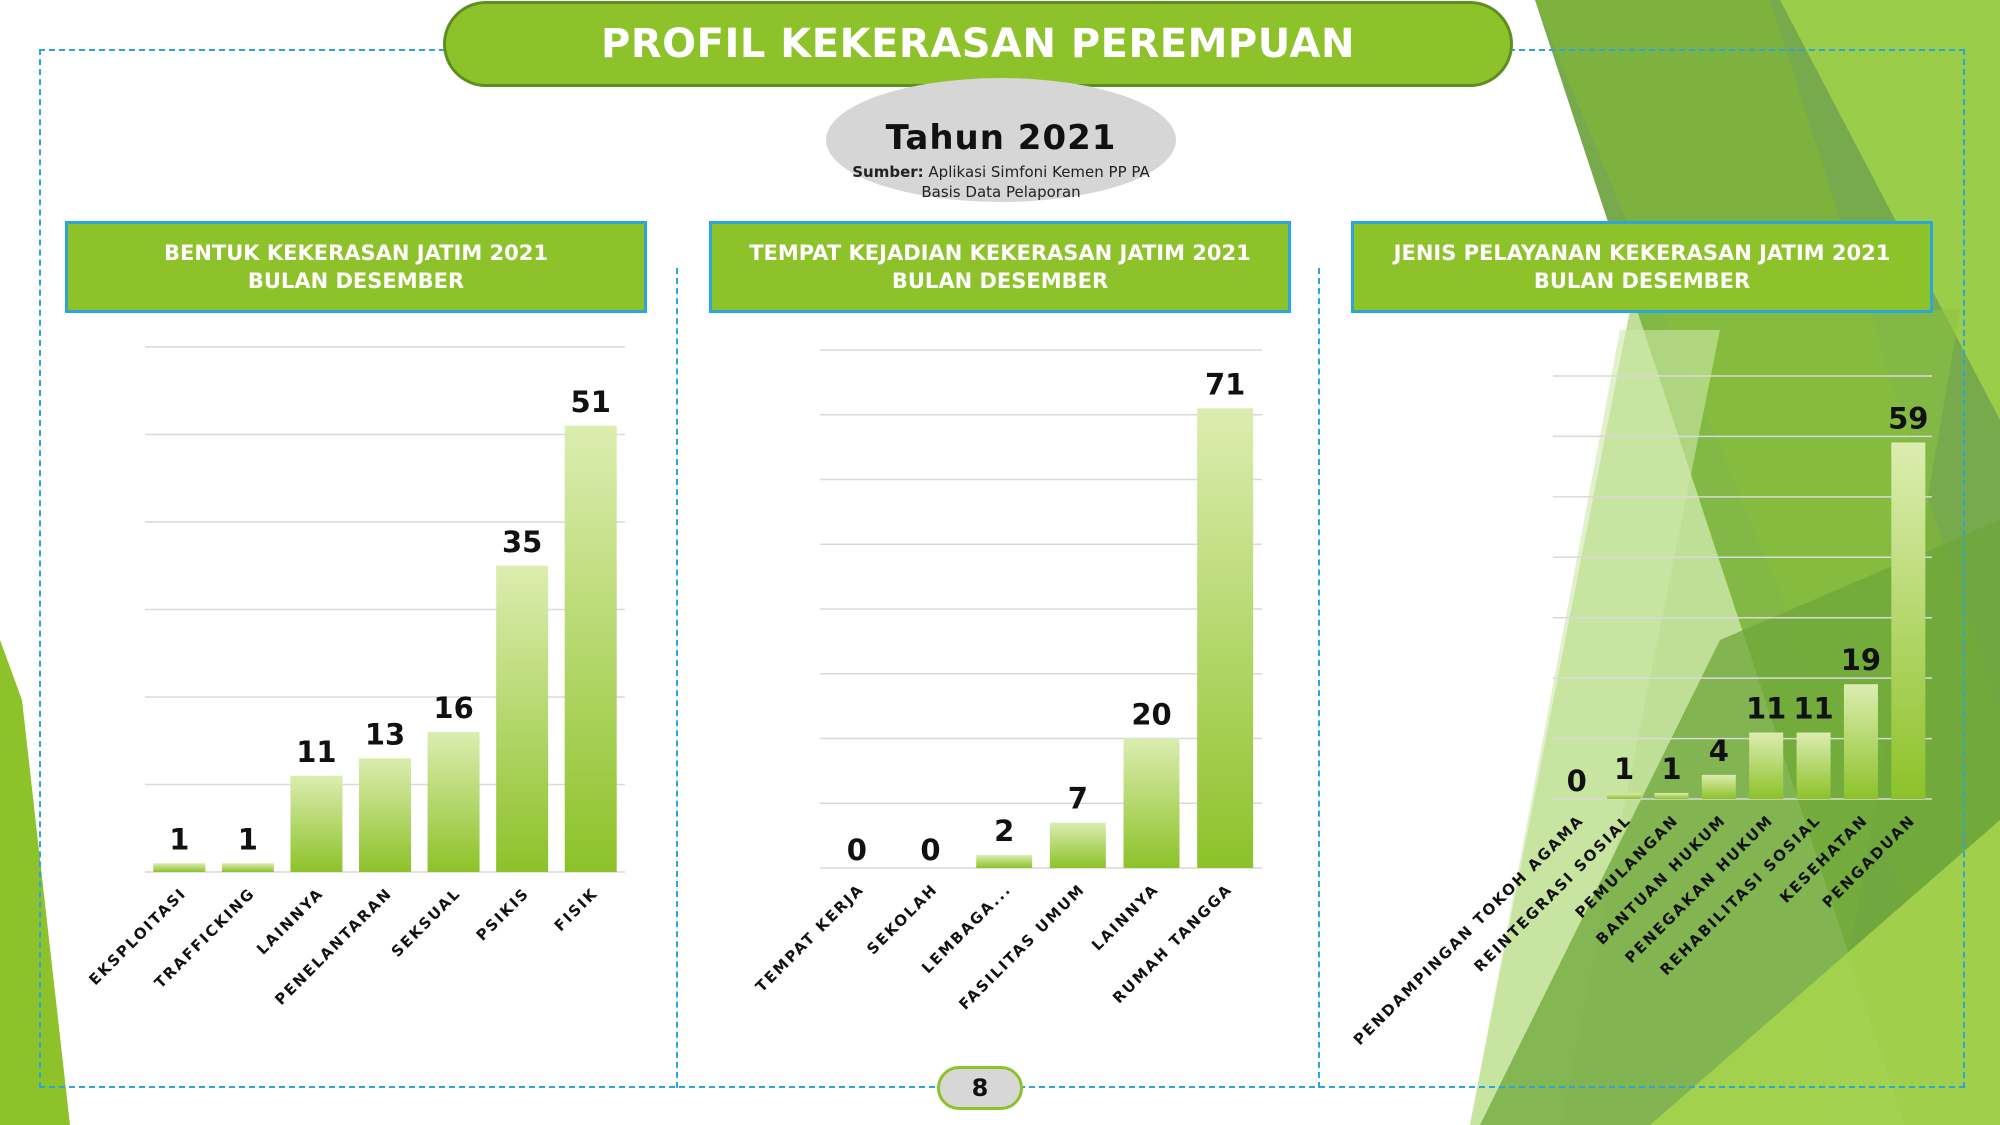 The height and width of the screenshot is (1125, 2000). What do you see at coordinates (1151, 715) in the screenshot?
I see `data-label: 20` at bounding box center [1151, 715].